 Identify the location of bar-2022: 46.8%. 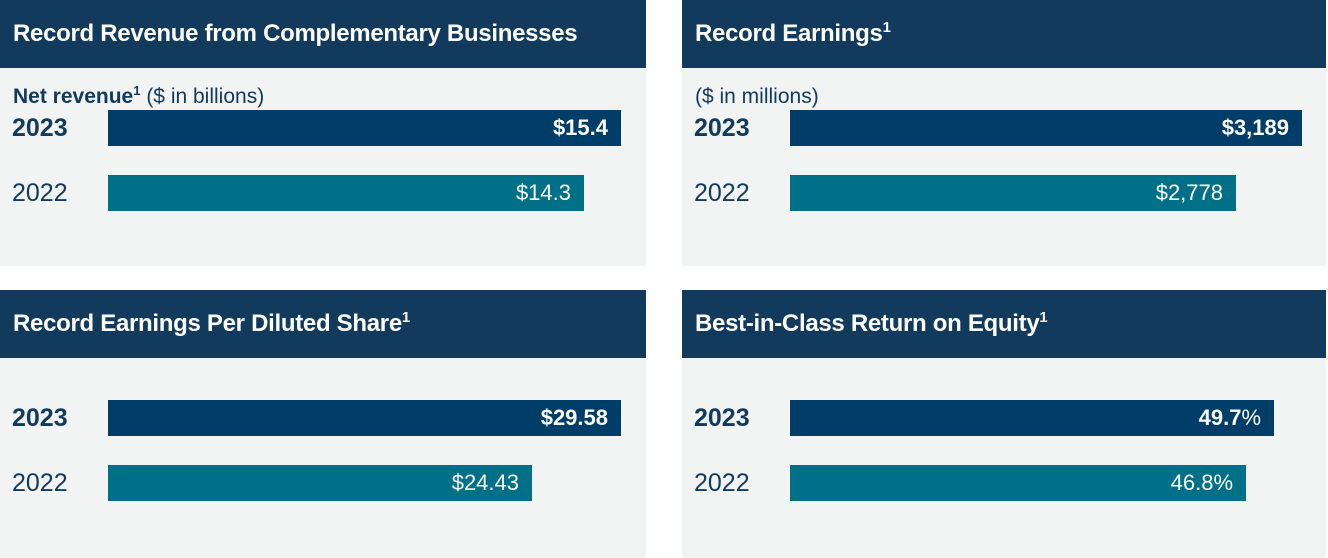
(1018, 483).